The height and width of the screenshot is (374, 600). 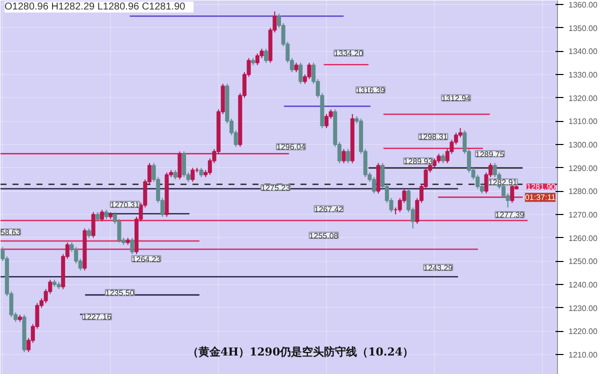 I want to click on y-tick-label: 1220.00, so click(x=583, y=331).